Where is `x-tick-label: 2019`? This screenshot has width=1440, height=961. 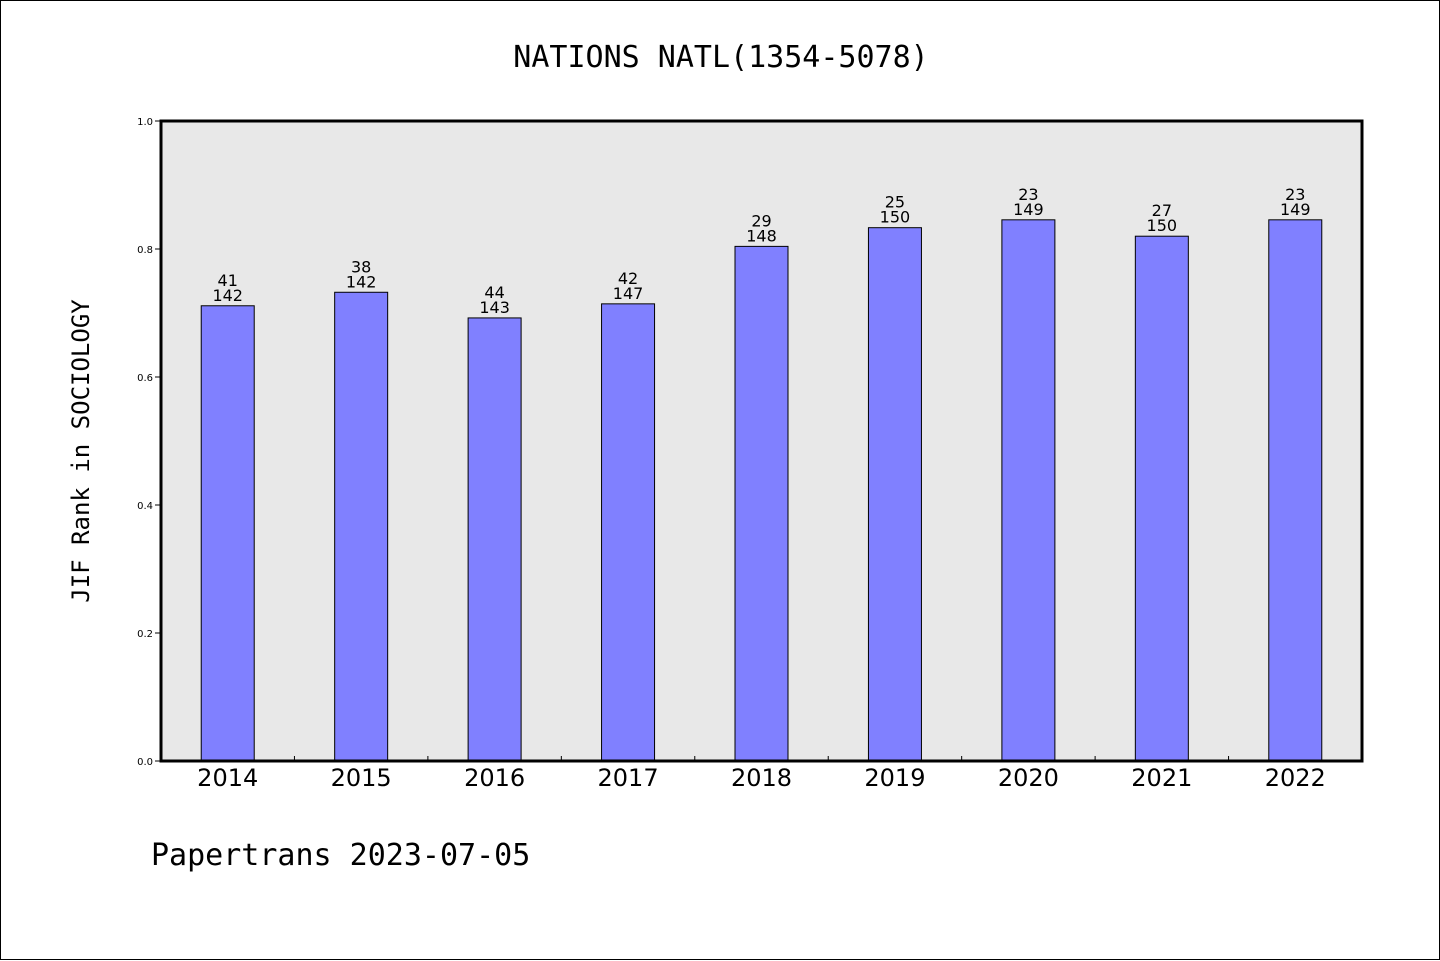 x-tick-label: 2019 is located at coordinates (894, 778).